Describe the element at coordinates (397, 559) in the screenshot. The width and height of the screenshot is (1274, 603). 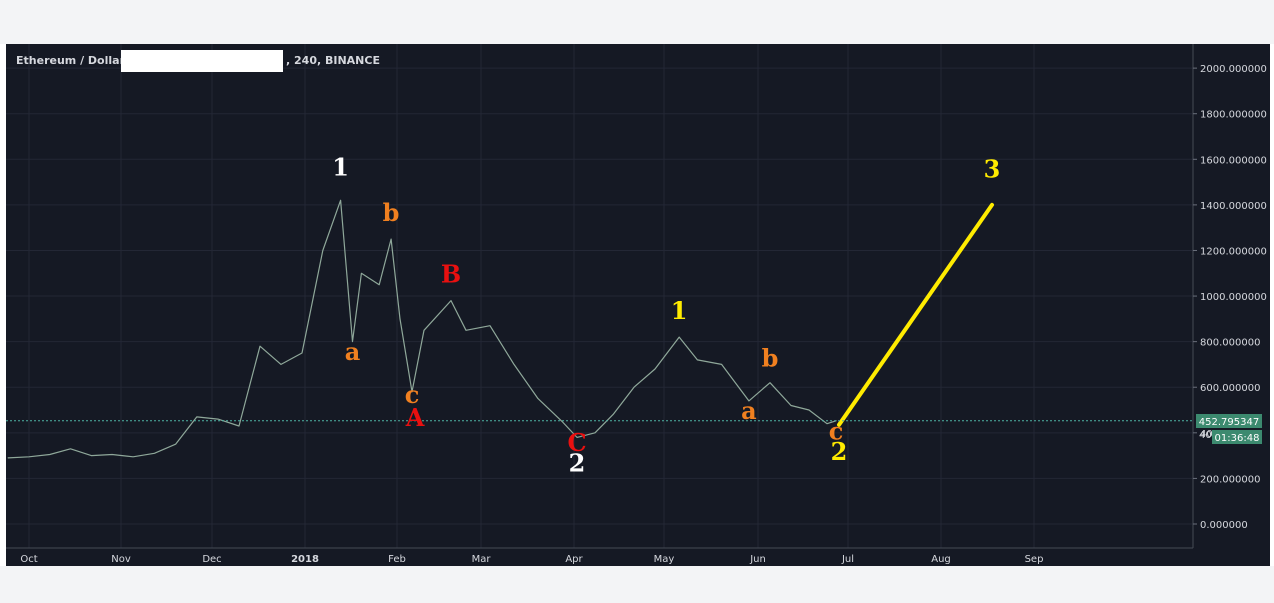
I see `x-tick-label: Feb` at that location.